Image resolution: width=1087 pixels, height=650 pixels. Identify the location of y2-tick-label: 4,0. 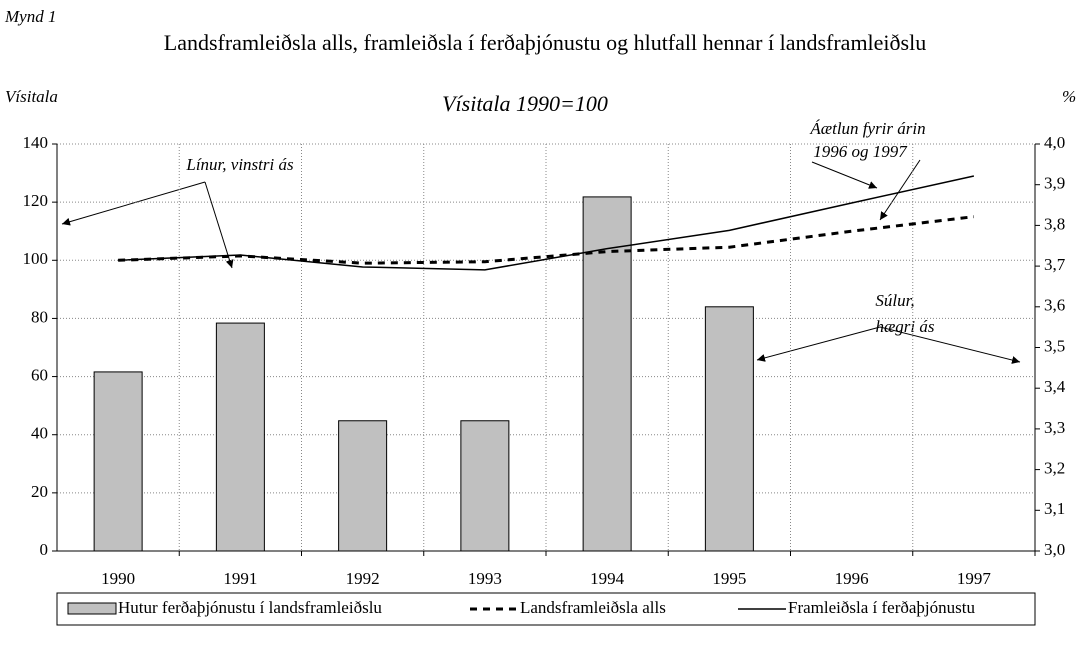
(1054, 142).